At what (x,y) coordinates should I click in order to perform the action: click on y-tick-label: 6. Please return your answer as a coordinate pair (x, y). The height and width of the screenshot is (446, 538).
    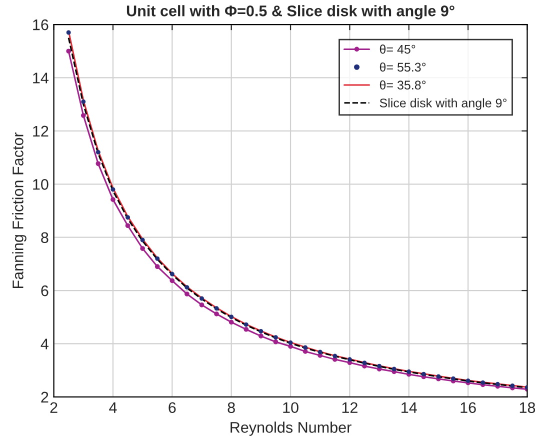
    Looking at the image, I should click on (44, 290).